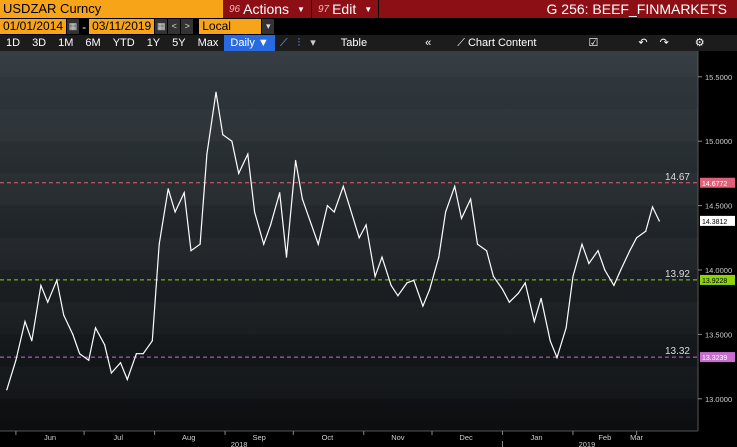  What do you see at coordinates (718, 270) in the screenshot?
I see `y-tick-label: 14.0000` at bounding box center [718, 270].